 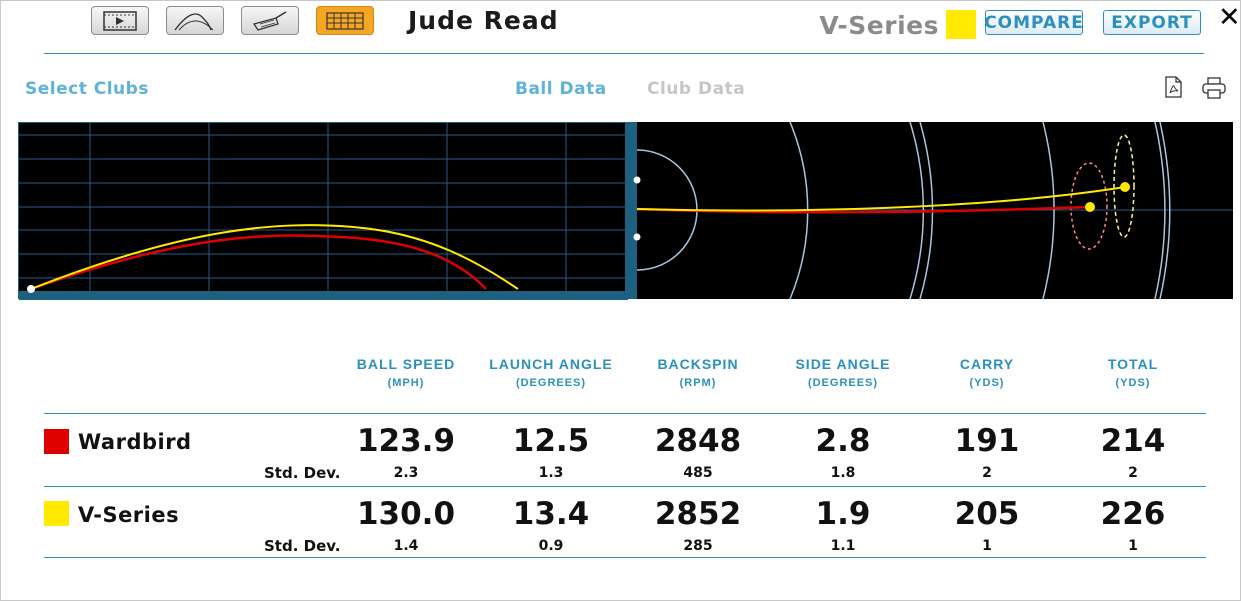 I want to click on col-unit: (MPH), so click(x=406, y=383).